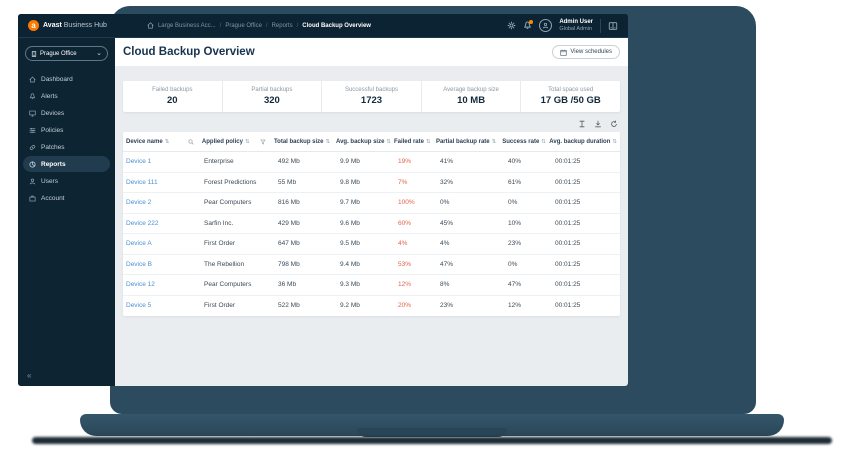 This screenshot has width=864, height=455. What do you see at coordinates (412, 141) in the screenshot?
I see `column-header-failed-rate: Failed rate ⇅` at bounding box center [412, 141].